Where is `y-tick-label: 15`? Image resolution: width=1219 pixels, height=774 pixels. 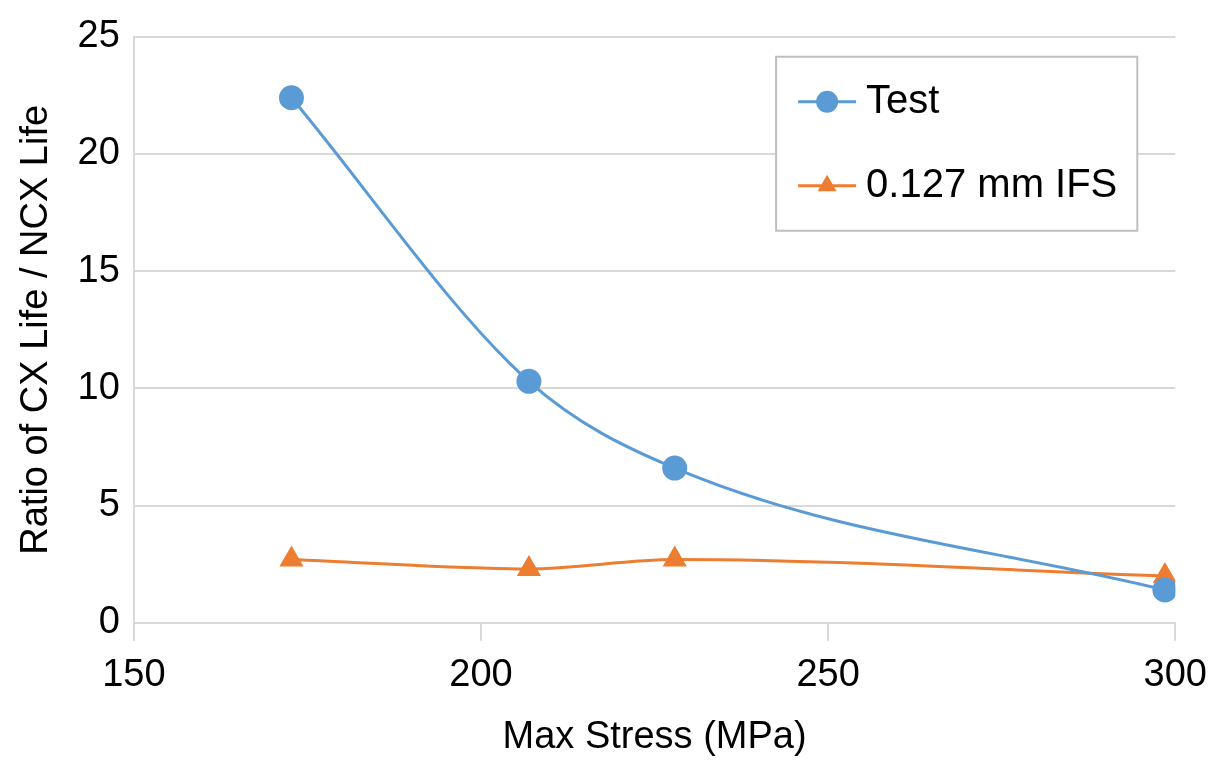 y-tick-label: 15 is located at coordinates (98, 268).